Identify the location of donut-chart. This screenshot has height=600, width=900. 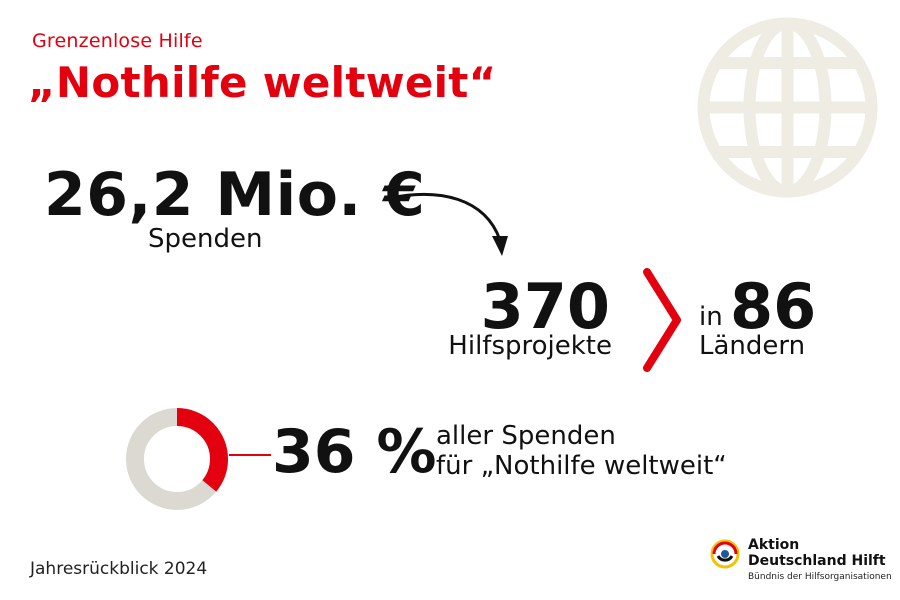
(177, 459).